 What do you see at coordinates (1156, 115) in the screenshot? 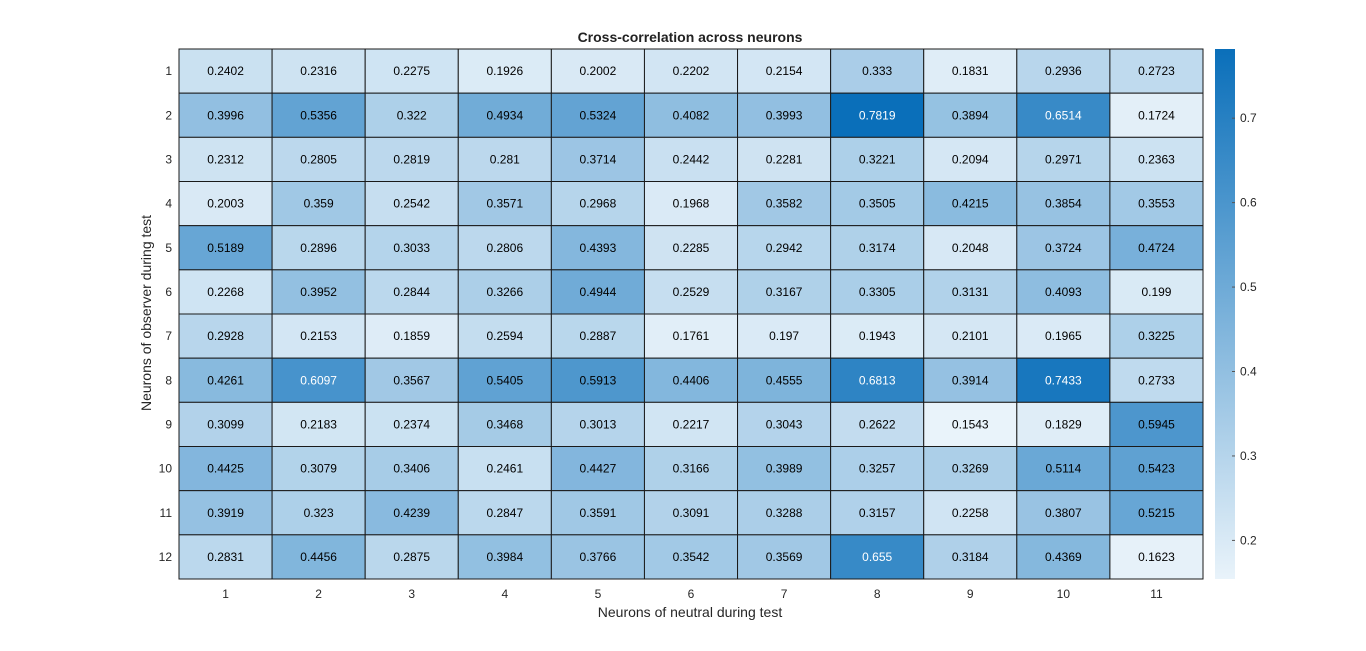
I see `cell-value-label: 0.1724` at bounding box center [1156, 115].